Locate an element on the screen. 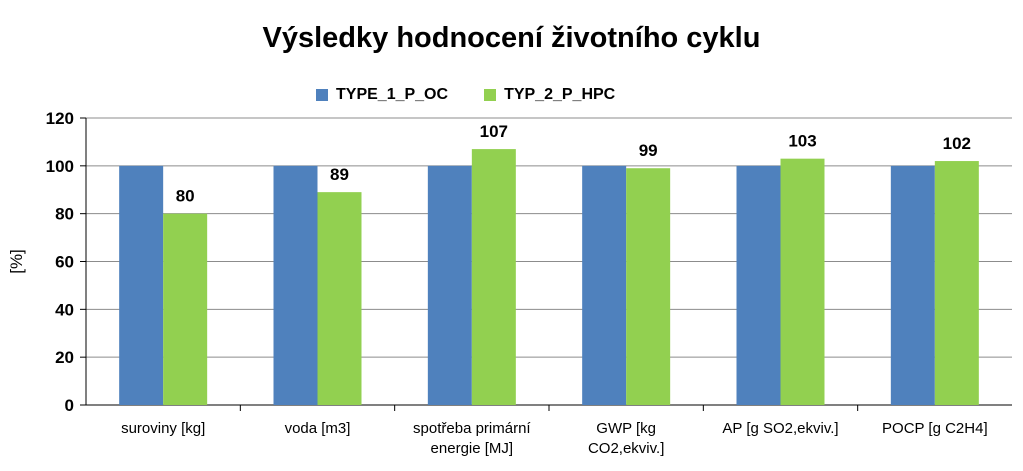 This screenshot has height=471, width=1023. legend: TYPE_1_P_OC TYP_2_P_HPC is located at coordinates (483, 95).